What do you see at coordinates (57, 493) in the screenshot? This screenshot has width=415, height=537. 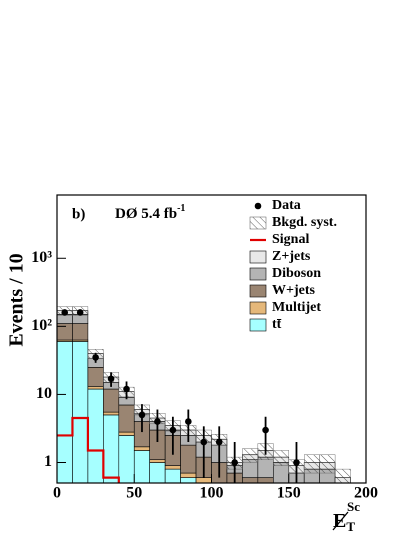 I see `x-tick-label: 0` at bounding box center [57, 493].